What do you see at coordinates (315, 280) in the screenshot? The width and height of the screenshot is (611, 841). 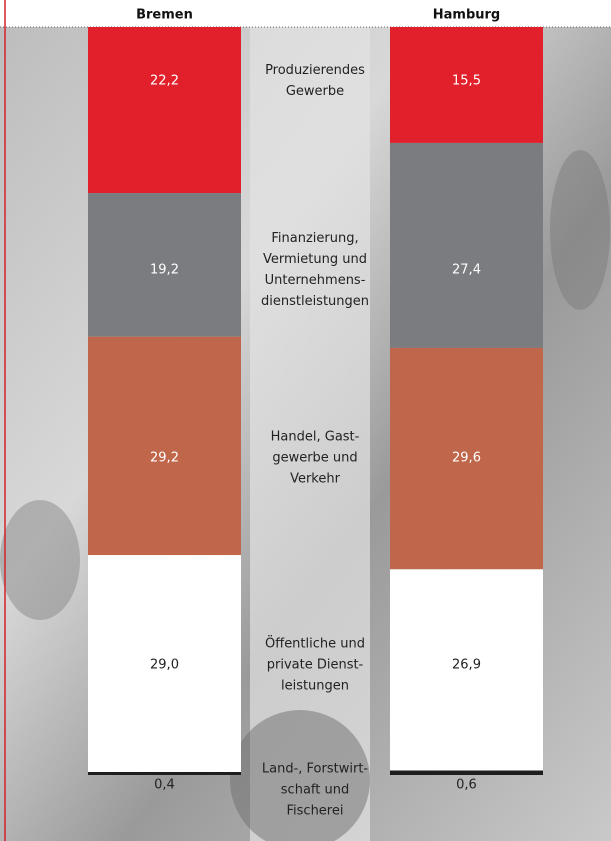 I see `category-label: Unternehmens-` at bounding box center [315, 280].